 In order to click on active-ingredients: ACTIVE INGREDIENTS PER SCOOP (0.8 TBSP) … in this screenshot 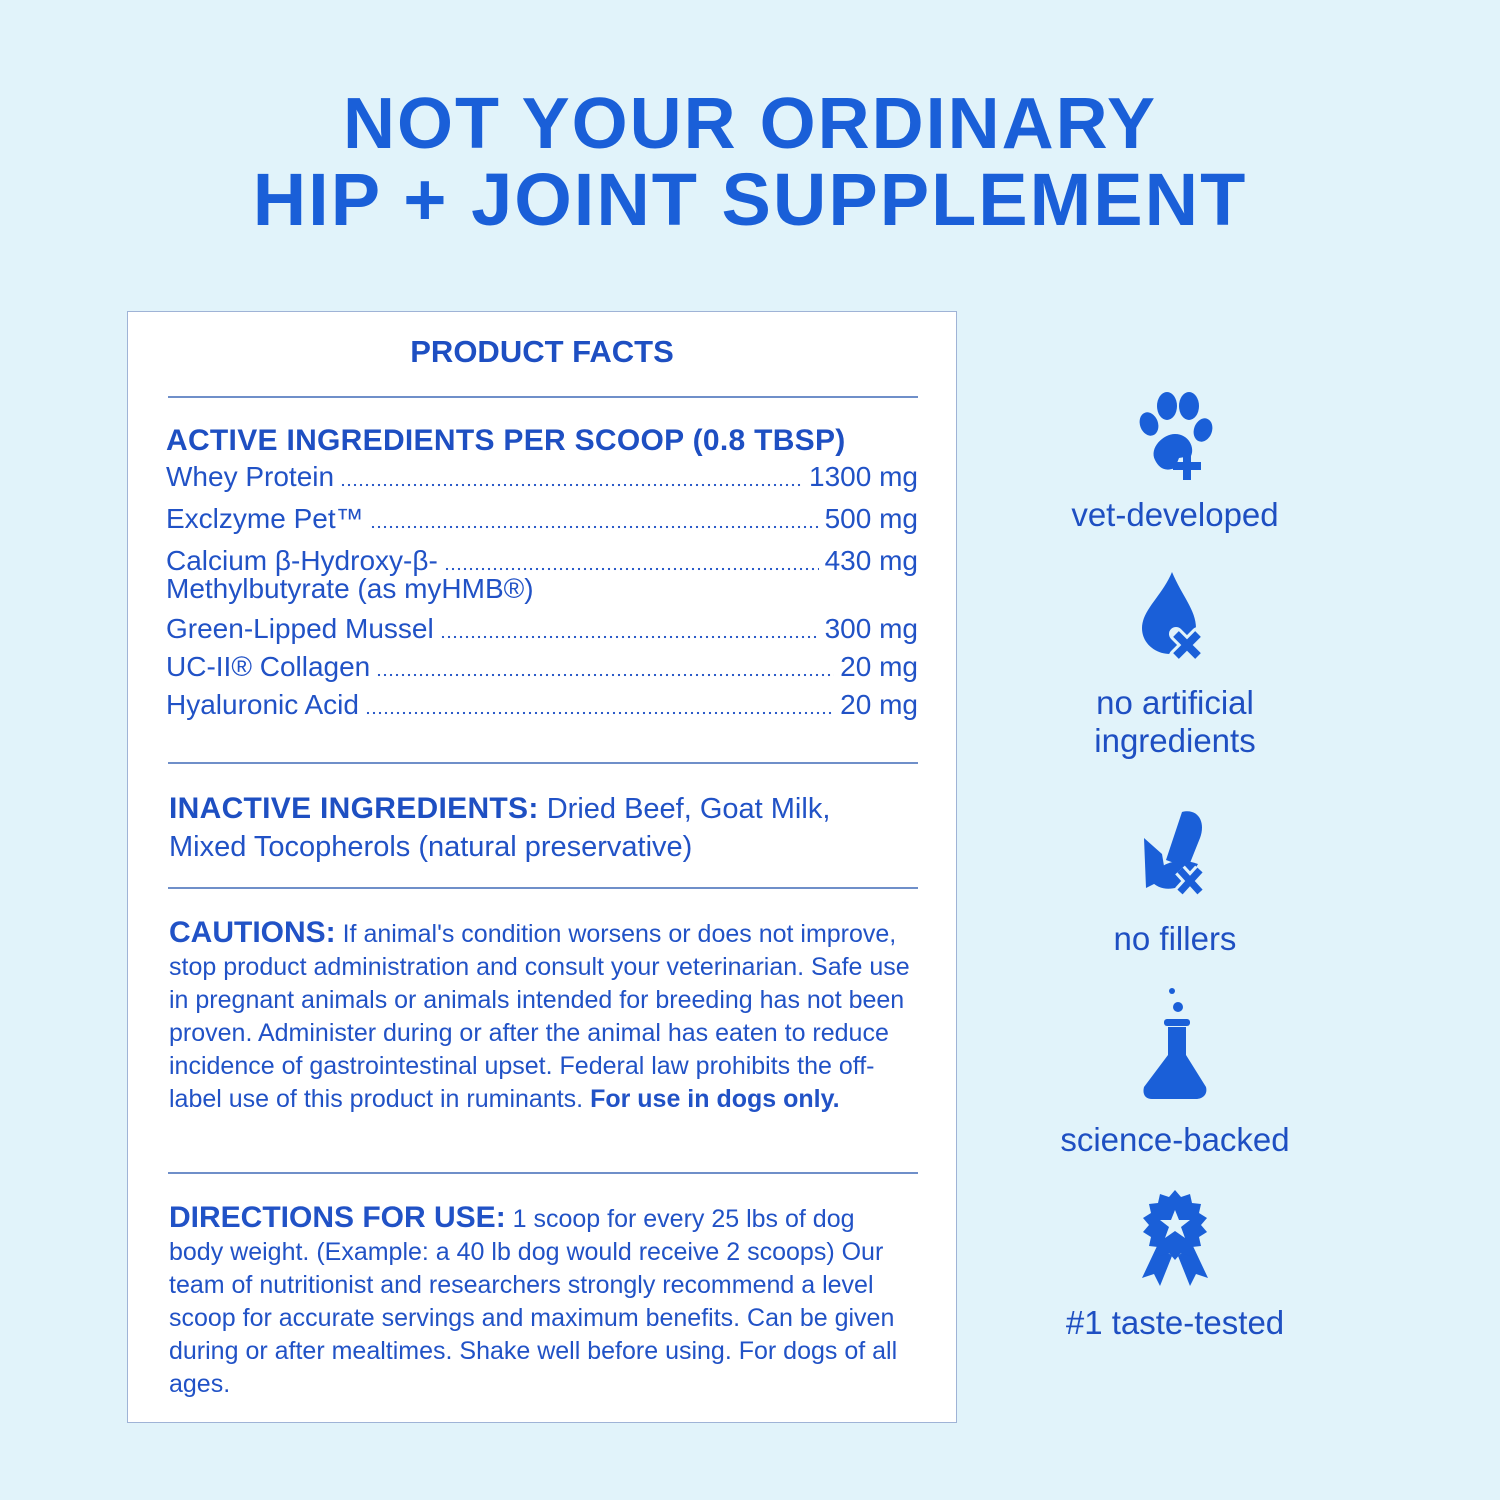, I will do `click(542, 574)`.